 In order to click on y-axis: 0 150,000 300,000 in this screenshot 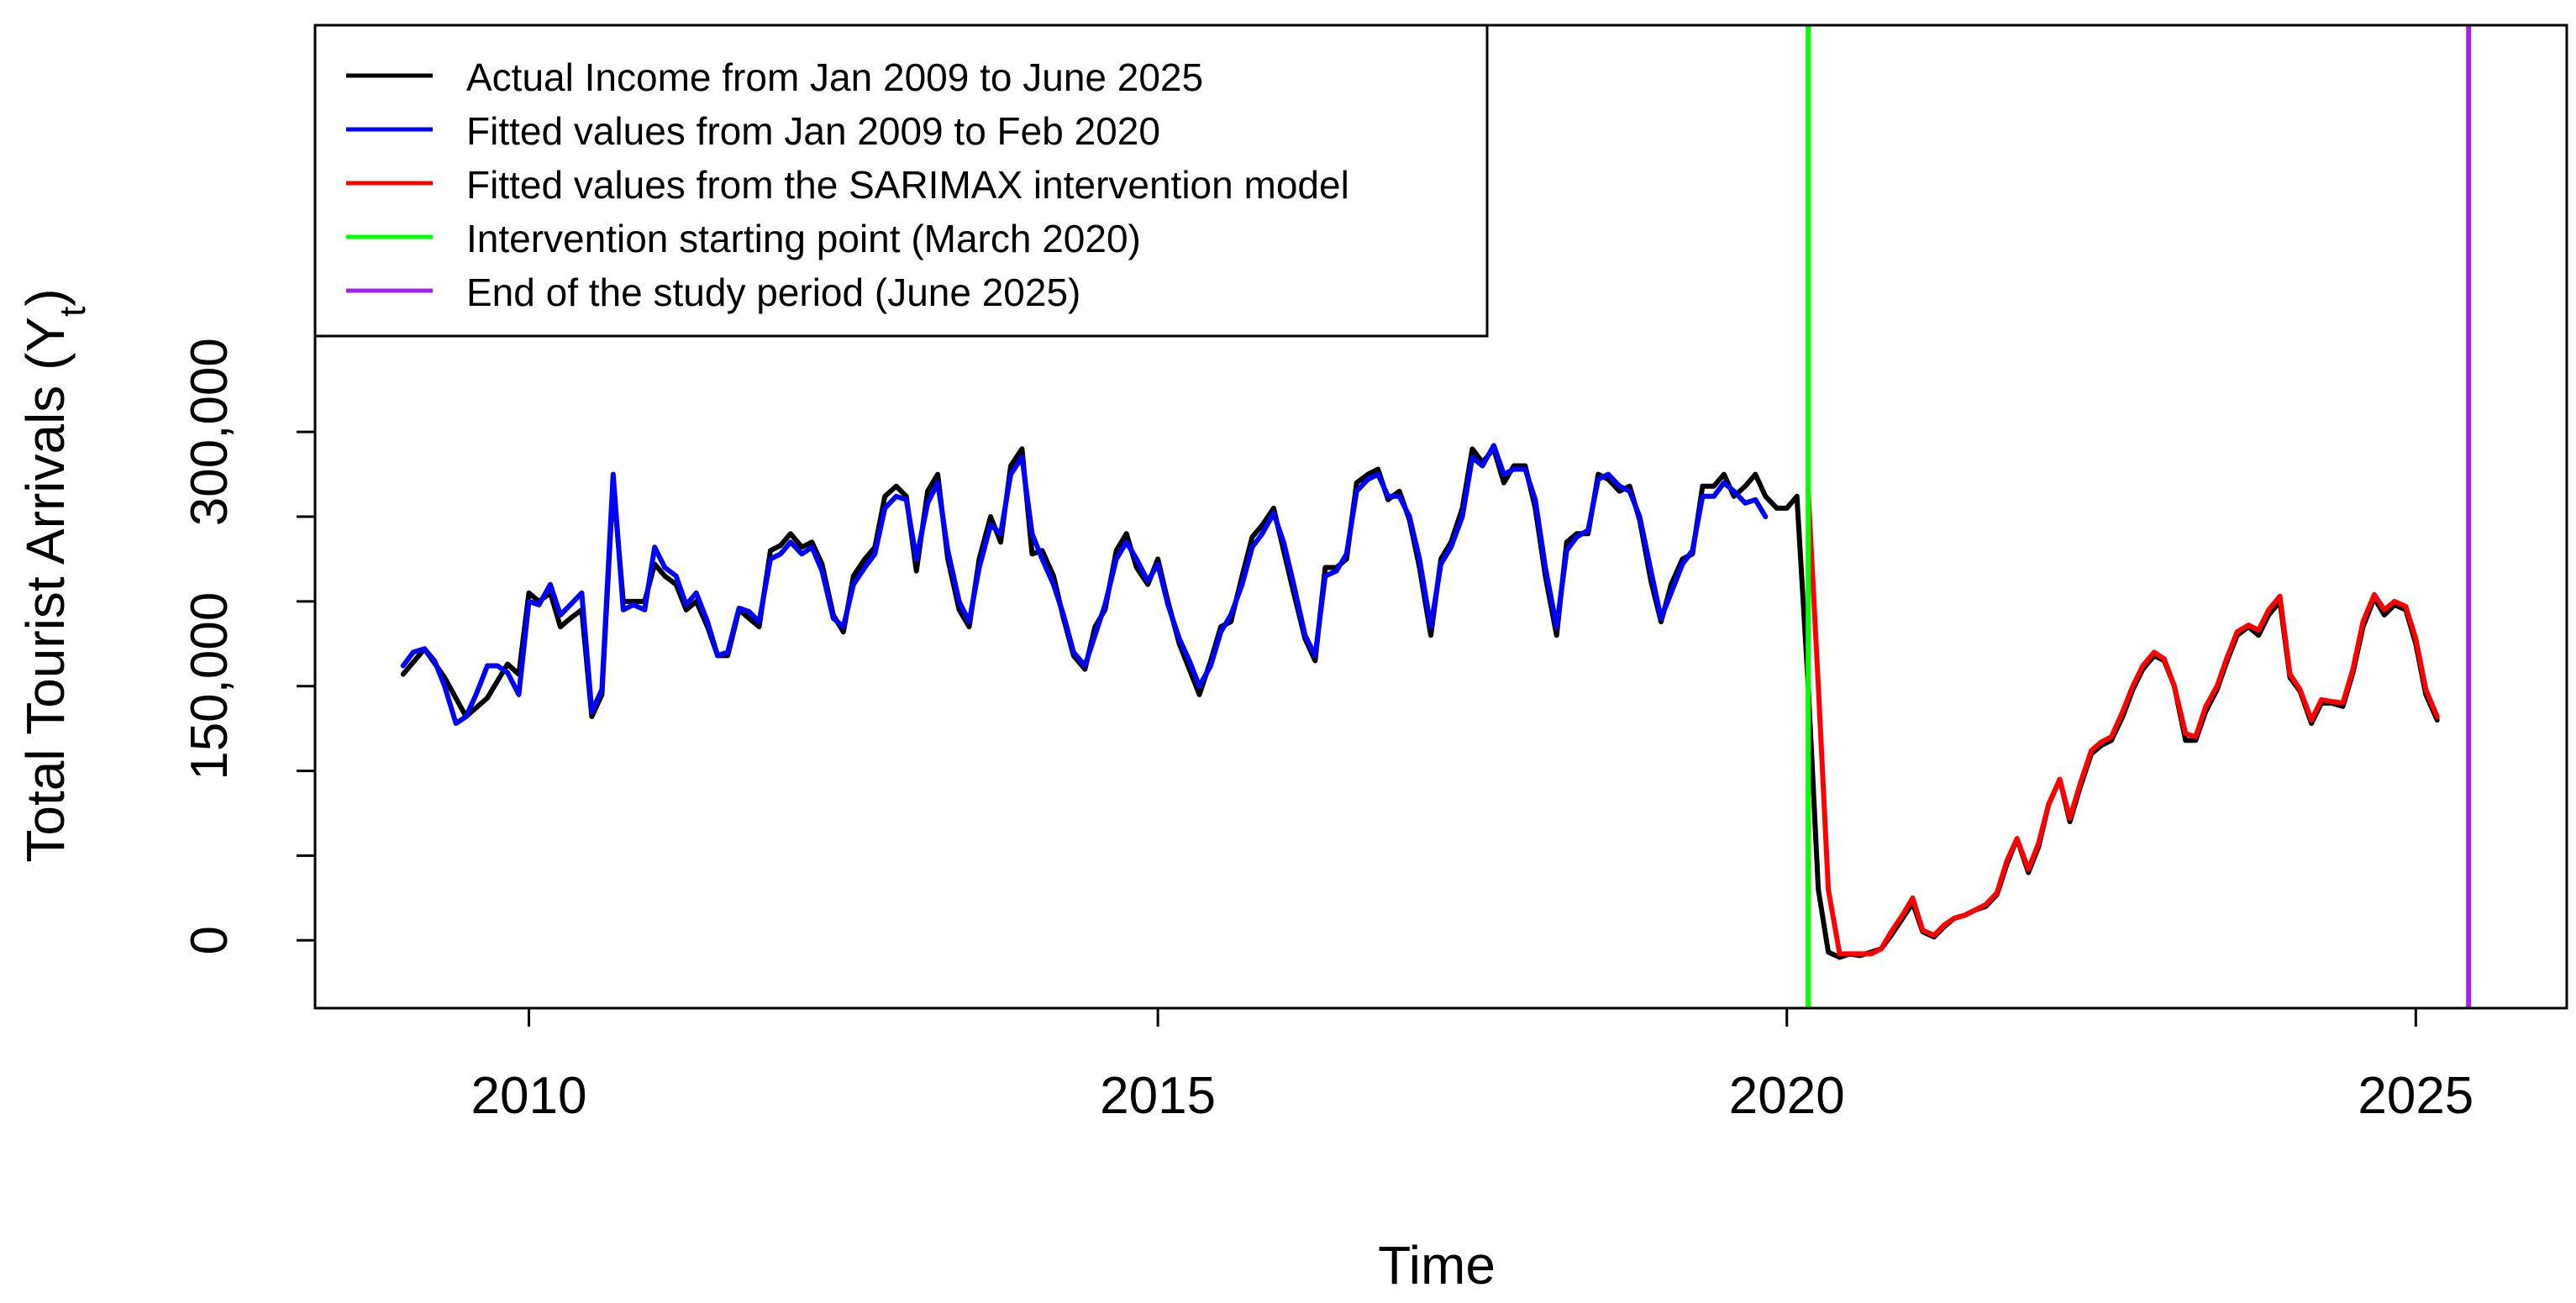, I will do `click(248, 646)`.